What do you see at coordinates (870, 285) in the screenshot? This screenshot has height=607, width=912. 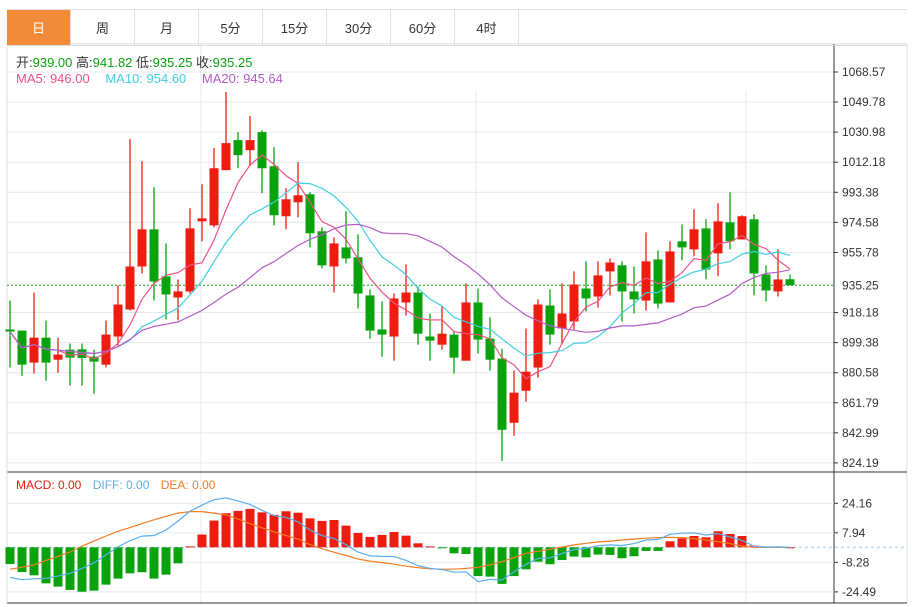 I see `current-price-tag` at bounding box center [870, 285].